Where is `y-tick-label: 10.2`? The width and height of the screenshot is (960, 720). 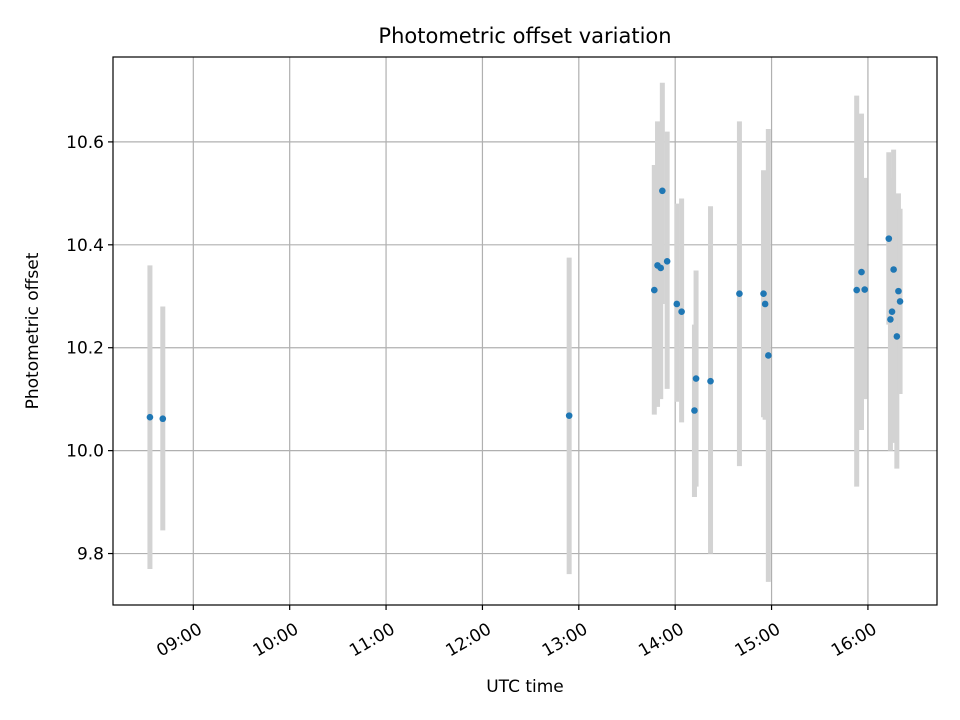
y-tick-label: 10.2 is located at coordinates (85, 349).